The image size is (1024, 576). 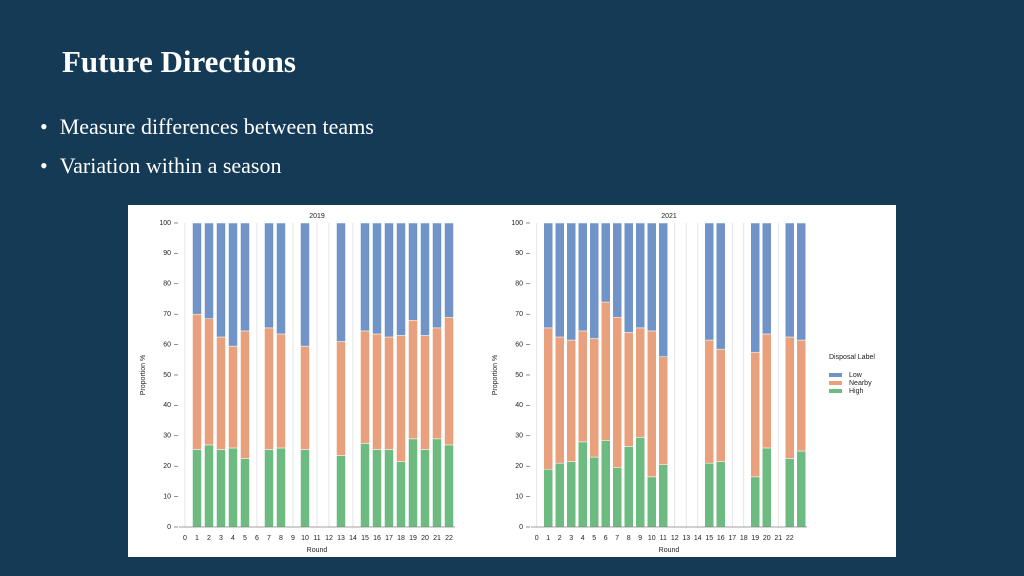 I want to click on x-tick-label: 22, so click(x=449, y=538).